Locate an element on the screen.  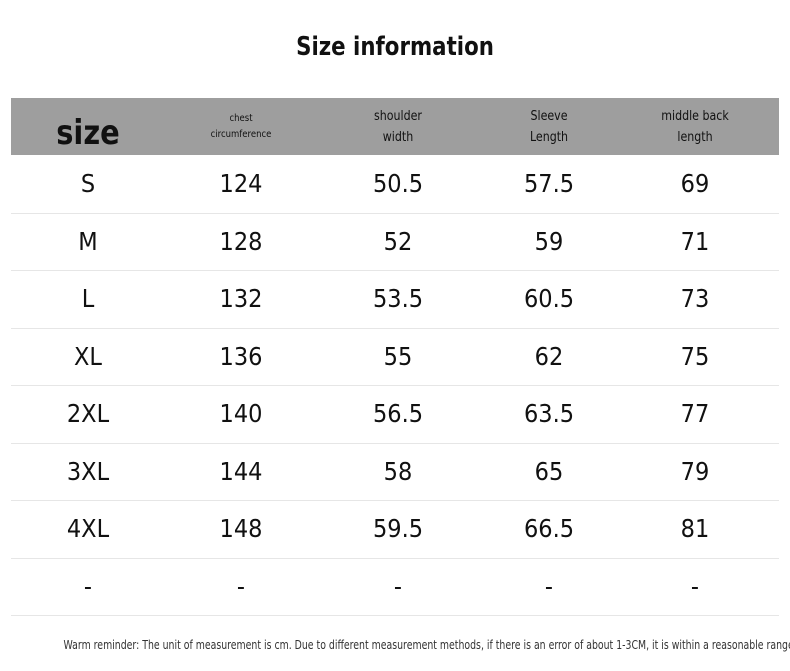
header-cell: chest circumference is located at coordinates (241, 126).